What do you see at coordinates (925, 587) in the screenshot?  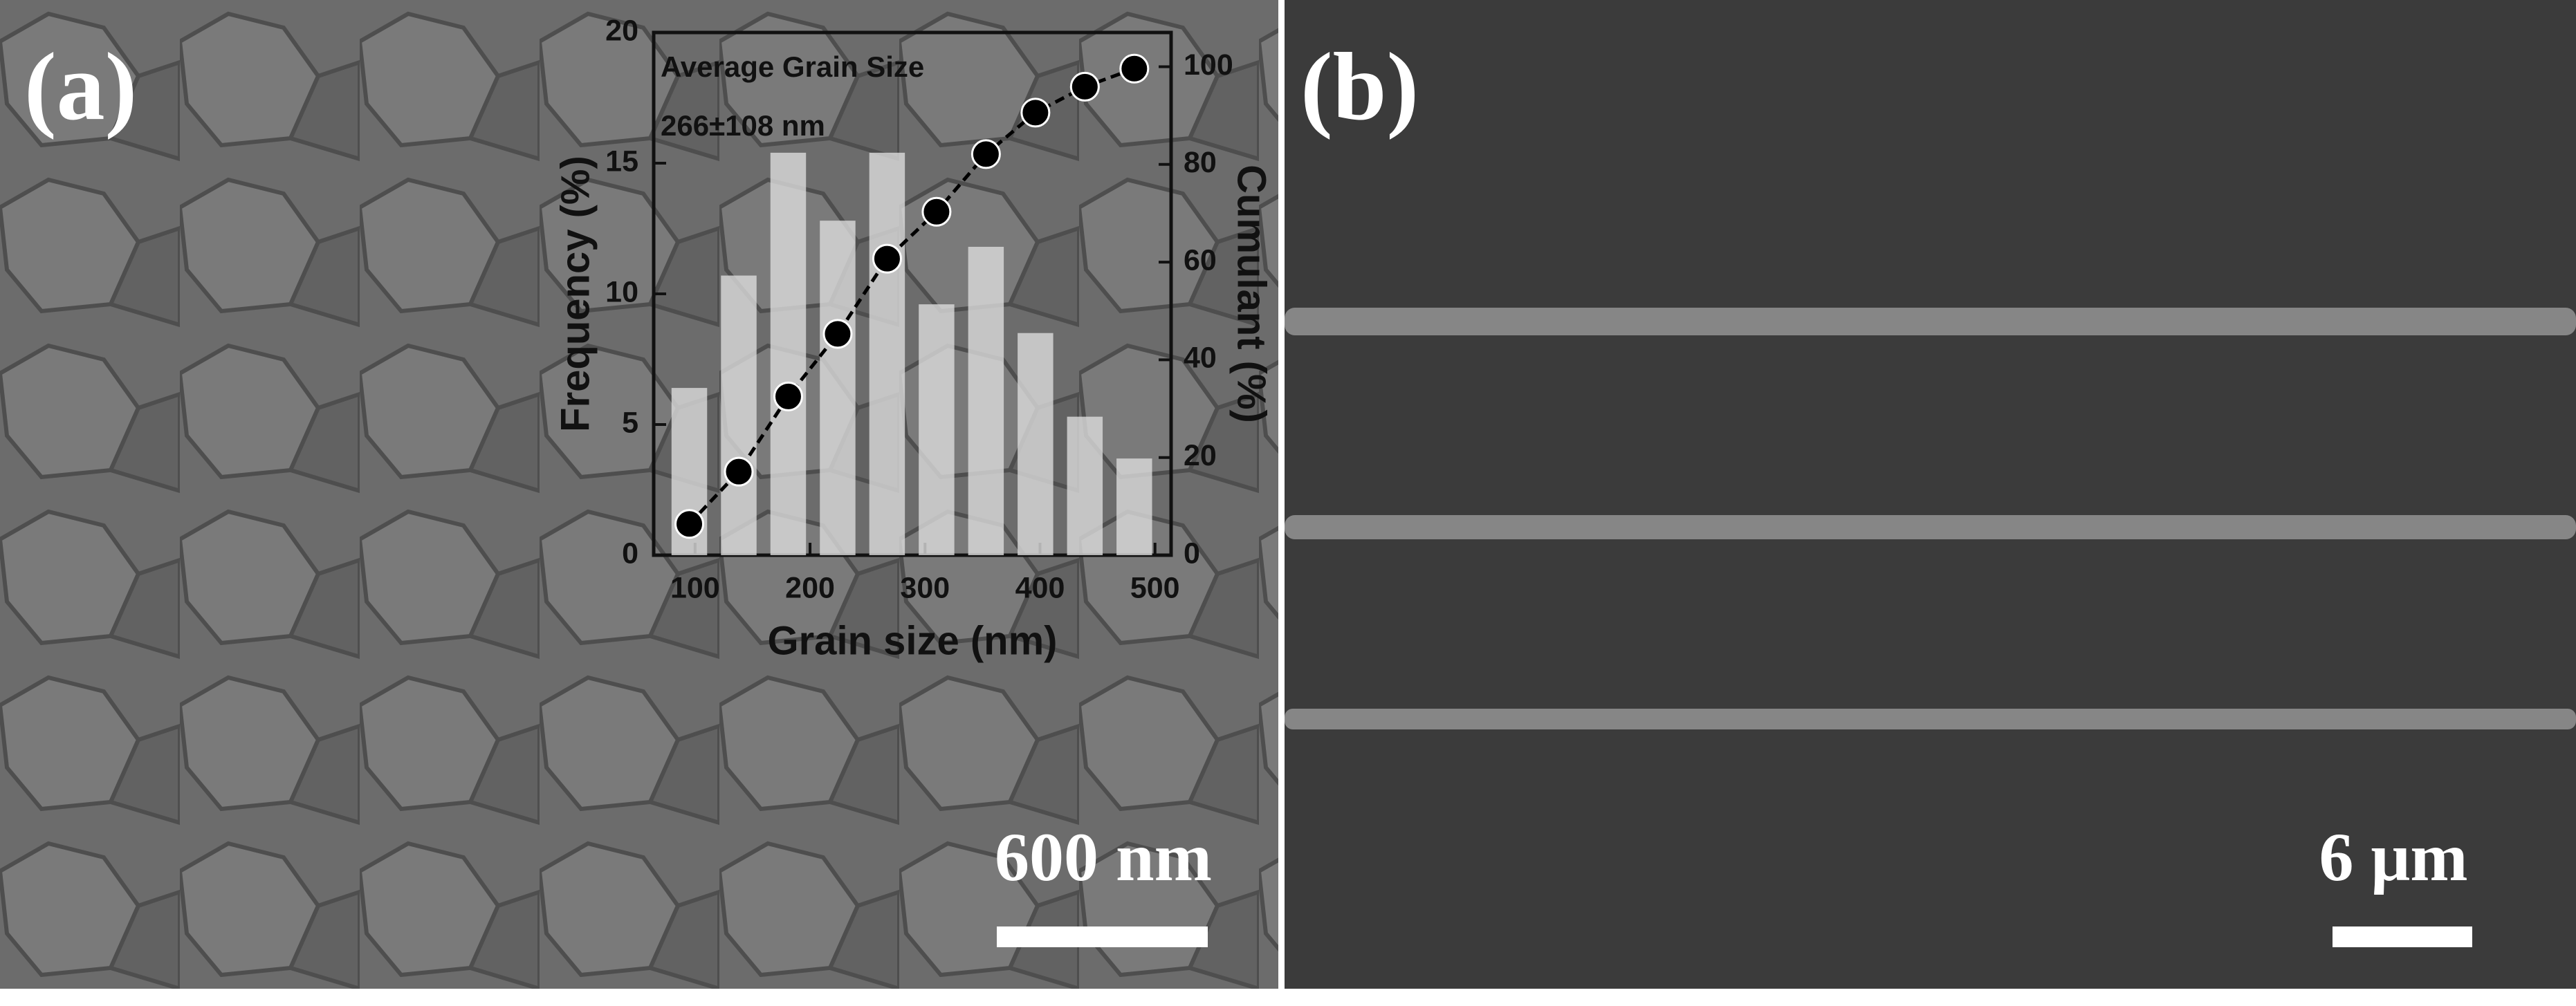 I see `x-tick-label: 300` at bounding box center [925, 587].